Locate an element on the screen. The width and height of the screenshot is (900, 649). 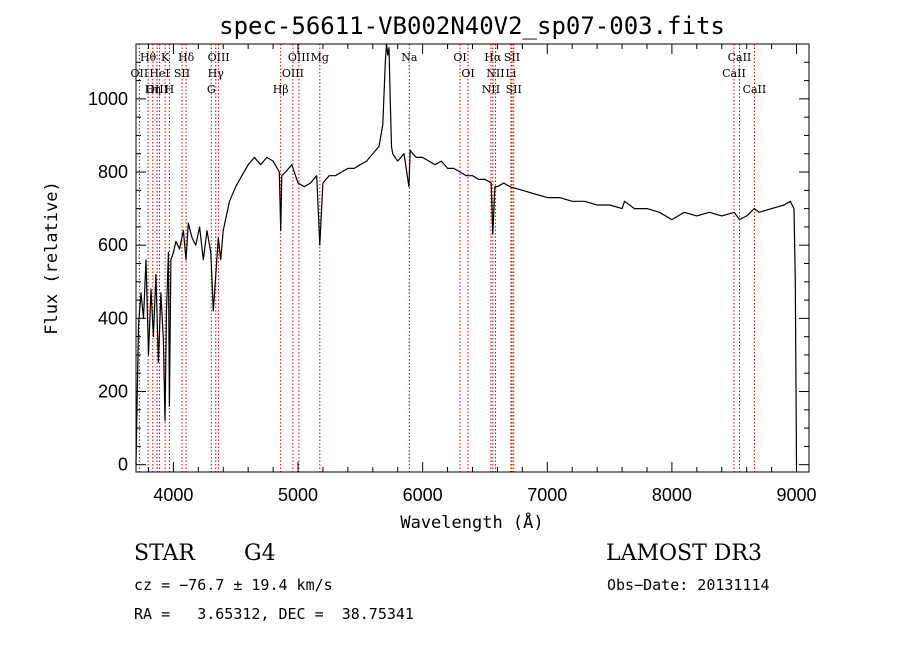
line-label: K is located at coordinates (165, 57).